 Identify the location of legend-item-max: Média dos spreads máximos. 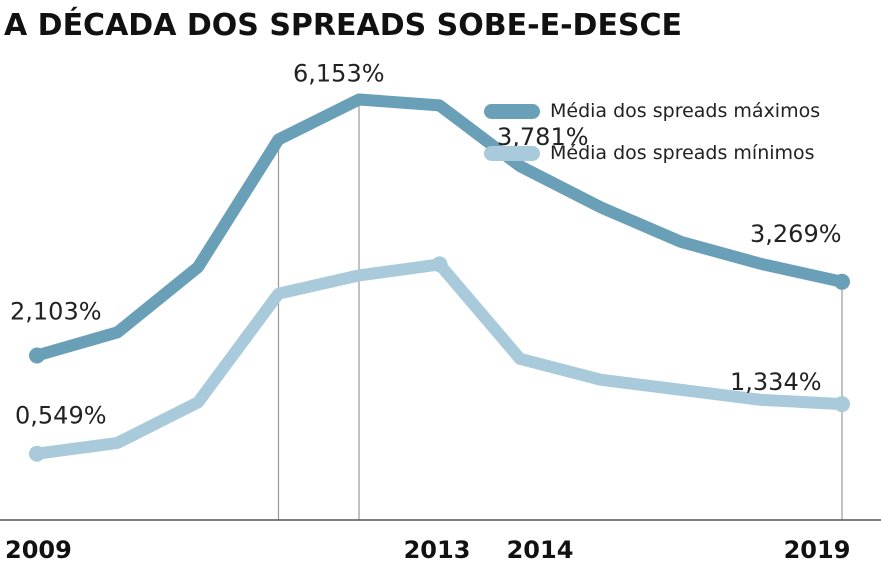
(652, 111).